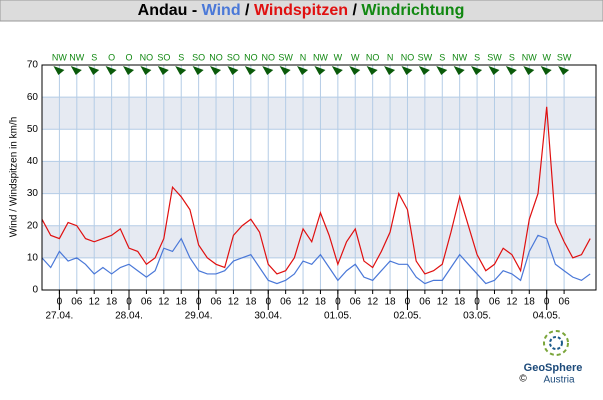 The height and width of the screenshot is (400, 603). Describe the element at coordinates (556, 343) in the screenshot. I see `logo-icon` at that location.